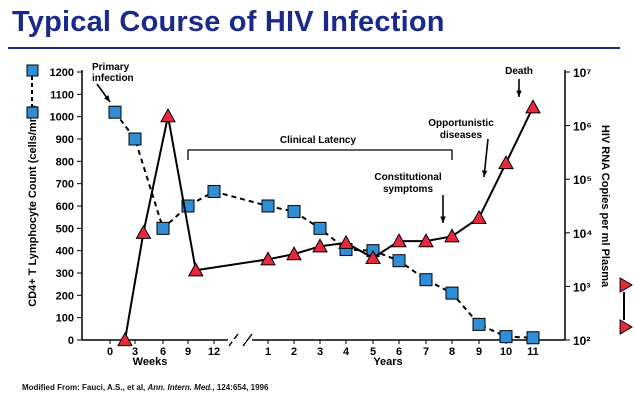 The width and height of the screenshot is (635, 403). Describe the element at coordinates (62, 95) in the screenshot. I see `y-left-tick-label: 1100` at that location.